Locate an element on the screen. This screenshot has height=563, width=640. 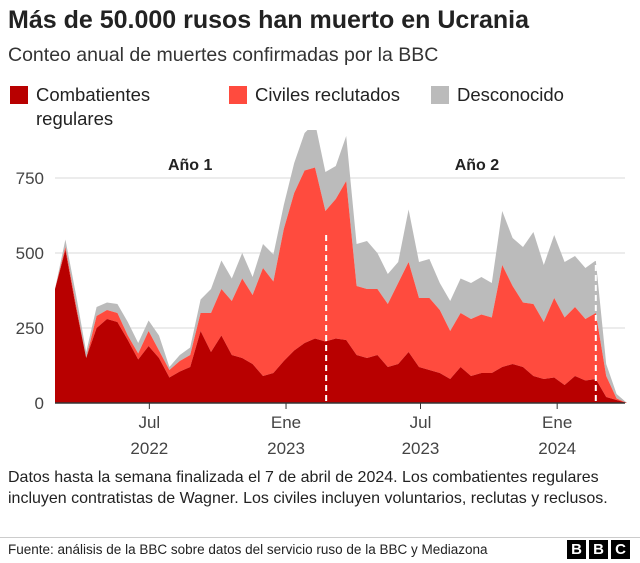
year-label: Año 2 is located at coordinates (477, 165).